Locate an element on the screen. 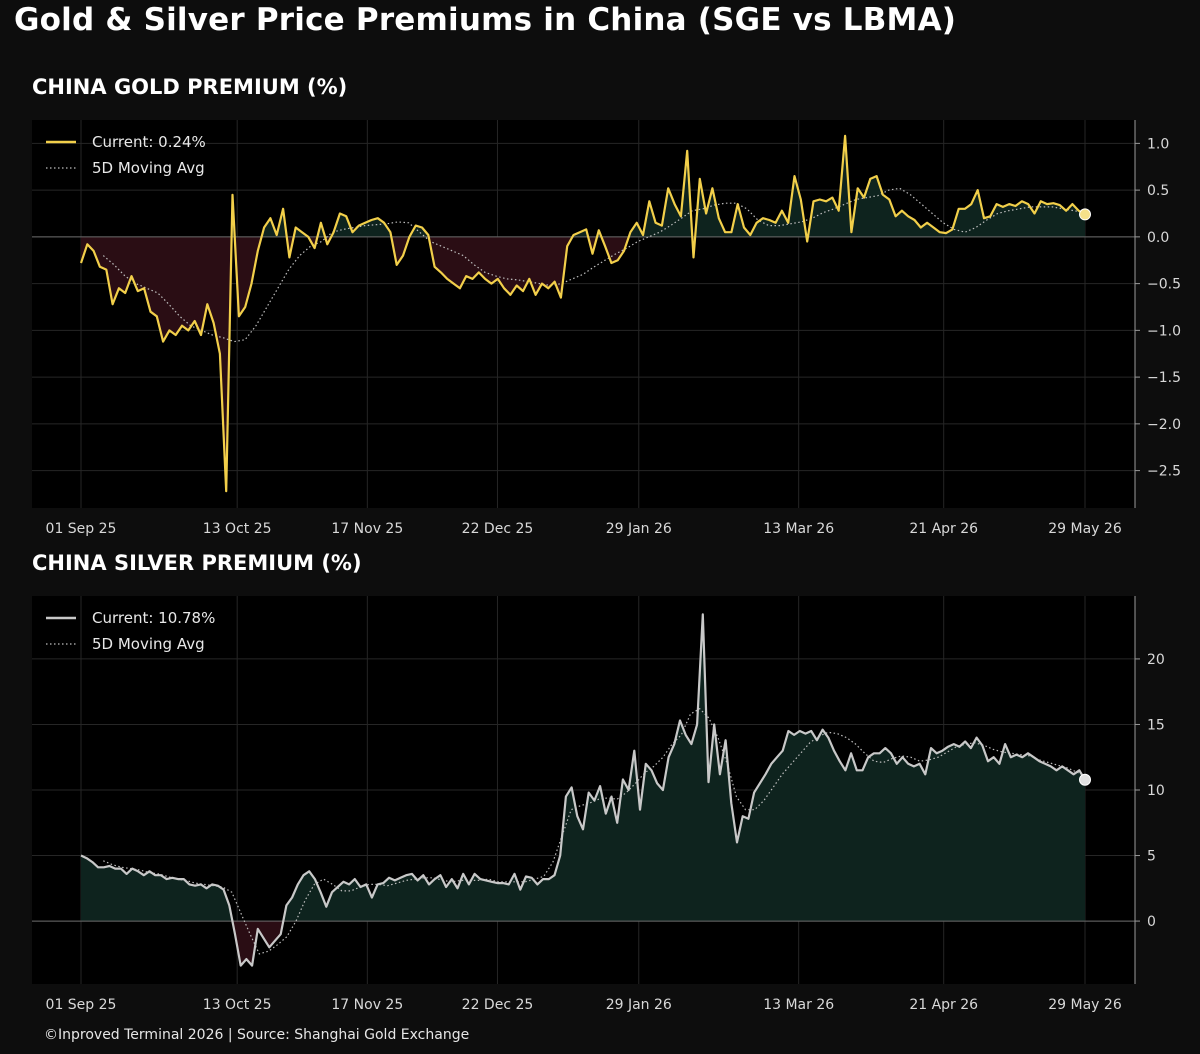 This screenshot has width=1200, height=1054. y-tick-label: −1.5 is located at coordinates (1164, 378).